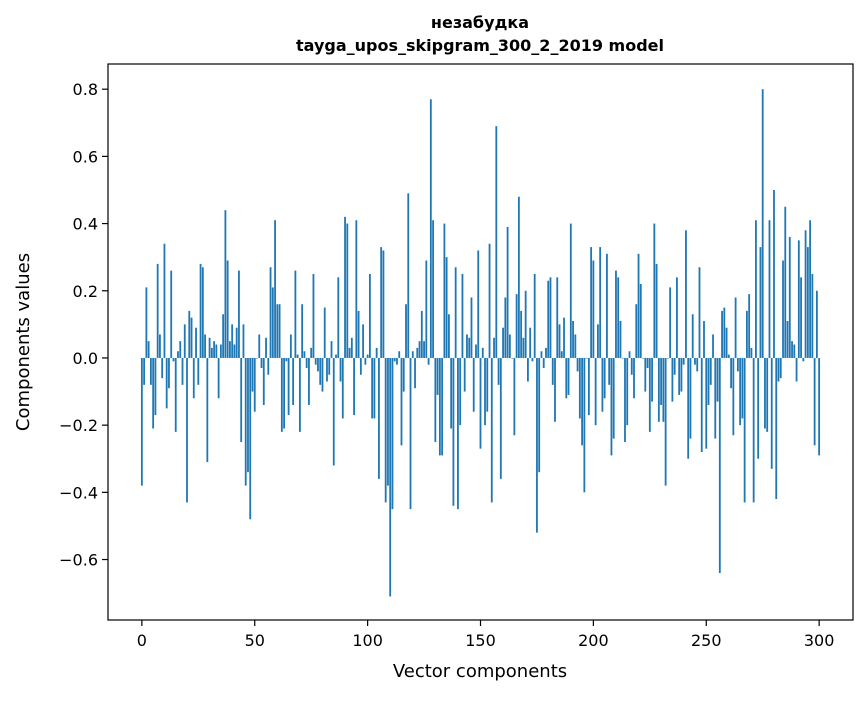 The width and height of the screenshot is (867, 701). What do you see at coordinates (85, 224) in the screenshot?
I see `y-tick-label: 0.4` at bounding box center [85, 224].